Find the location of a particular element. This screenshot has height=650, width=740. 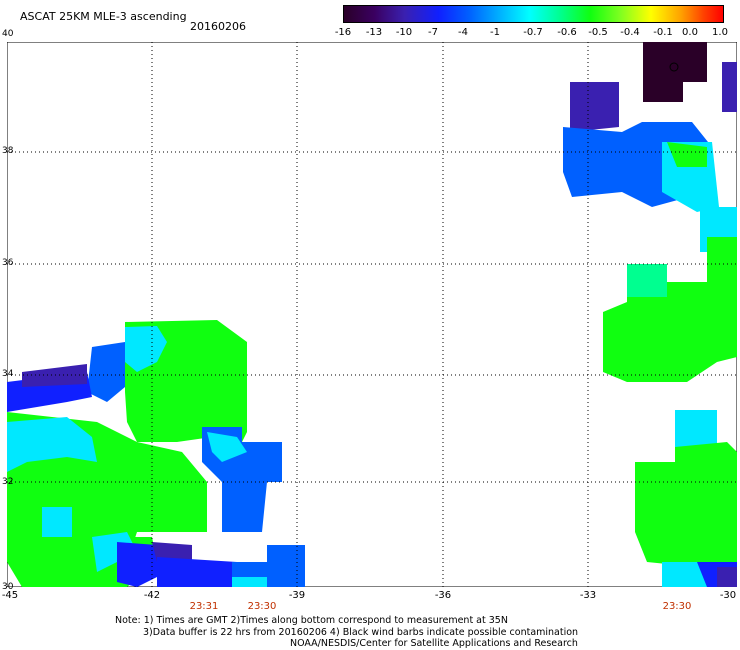

colorbar-label: 0.0 is located at coordinates (690, 32).